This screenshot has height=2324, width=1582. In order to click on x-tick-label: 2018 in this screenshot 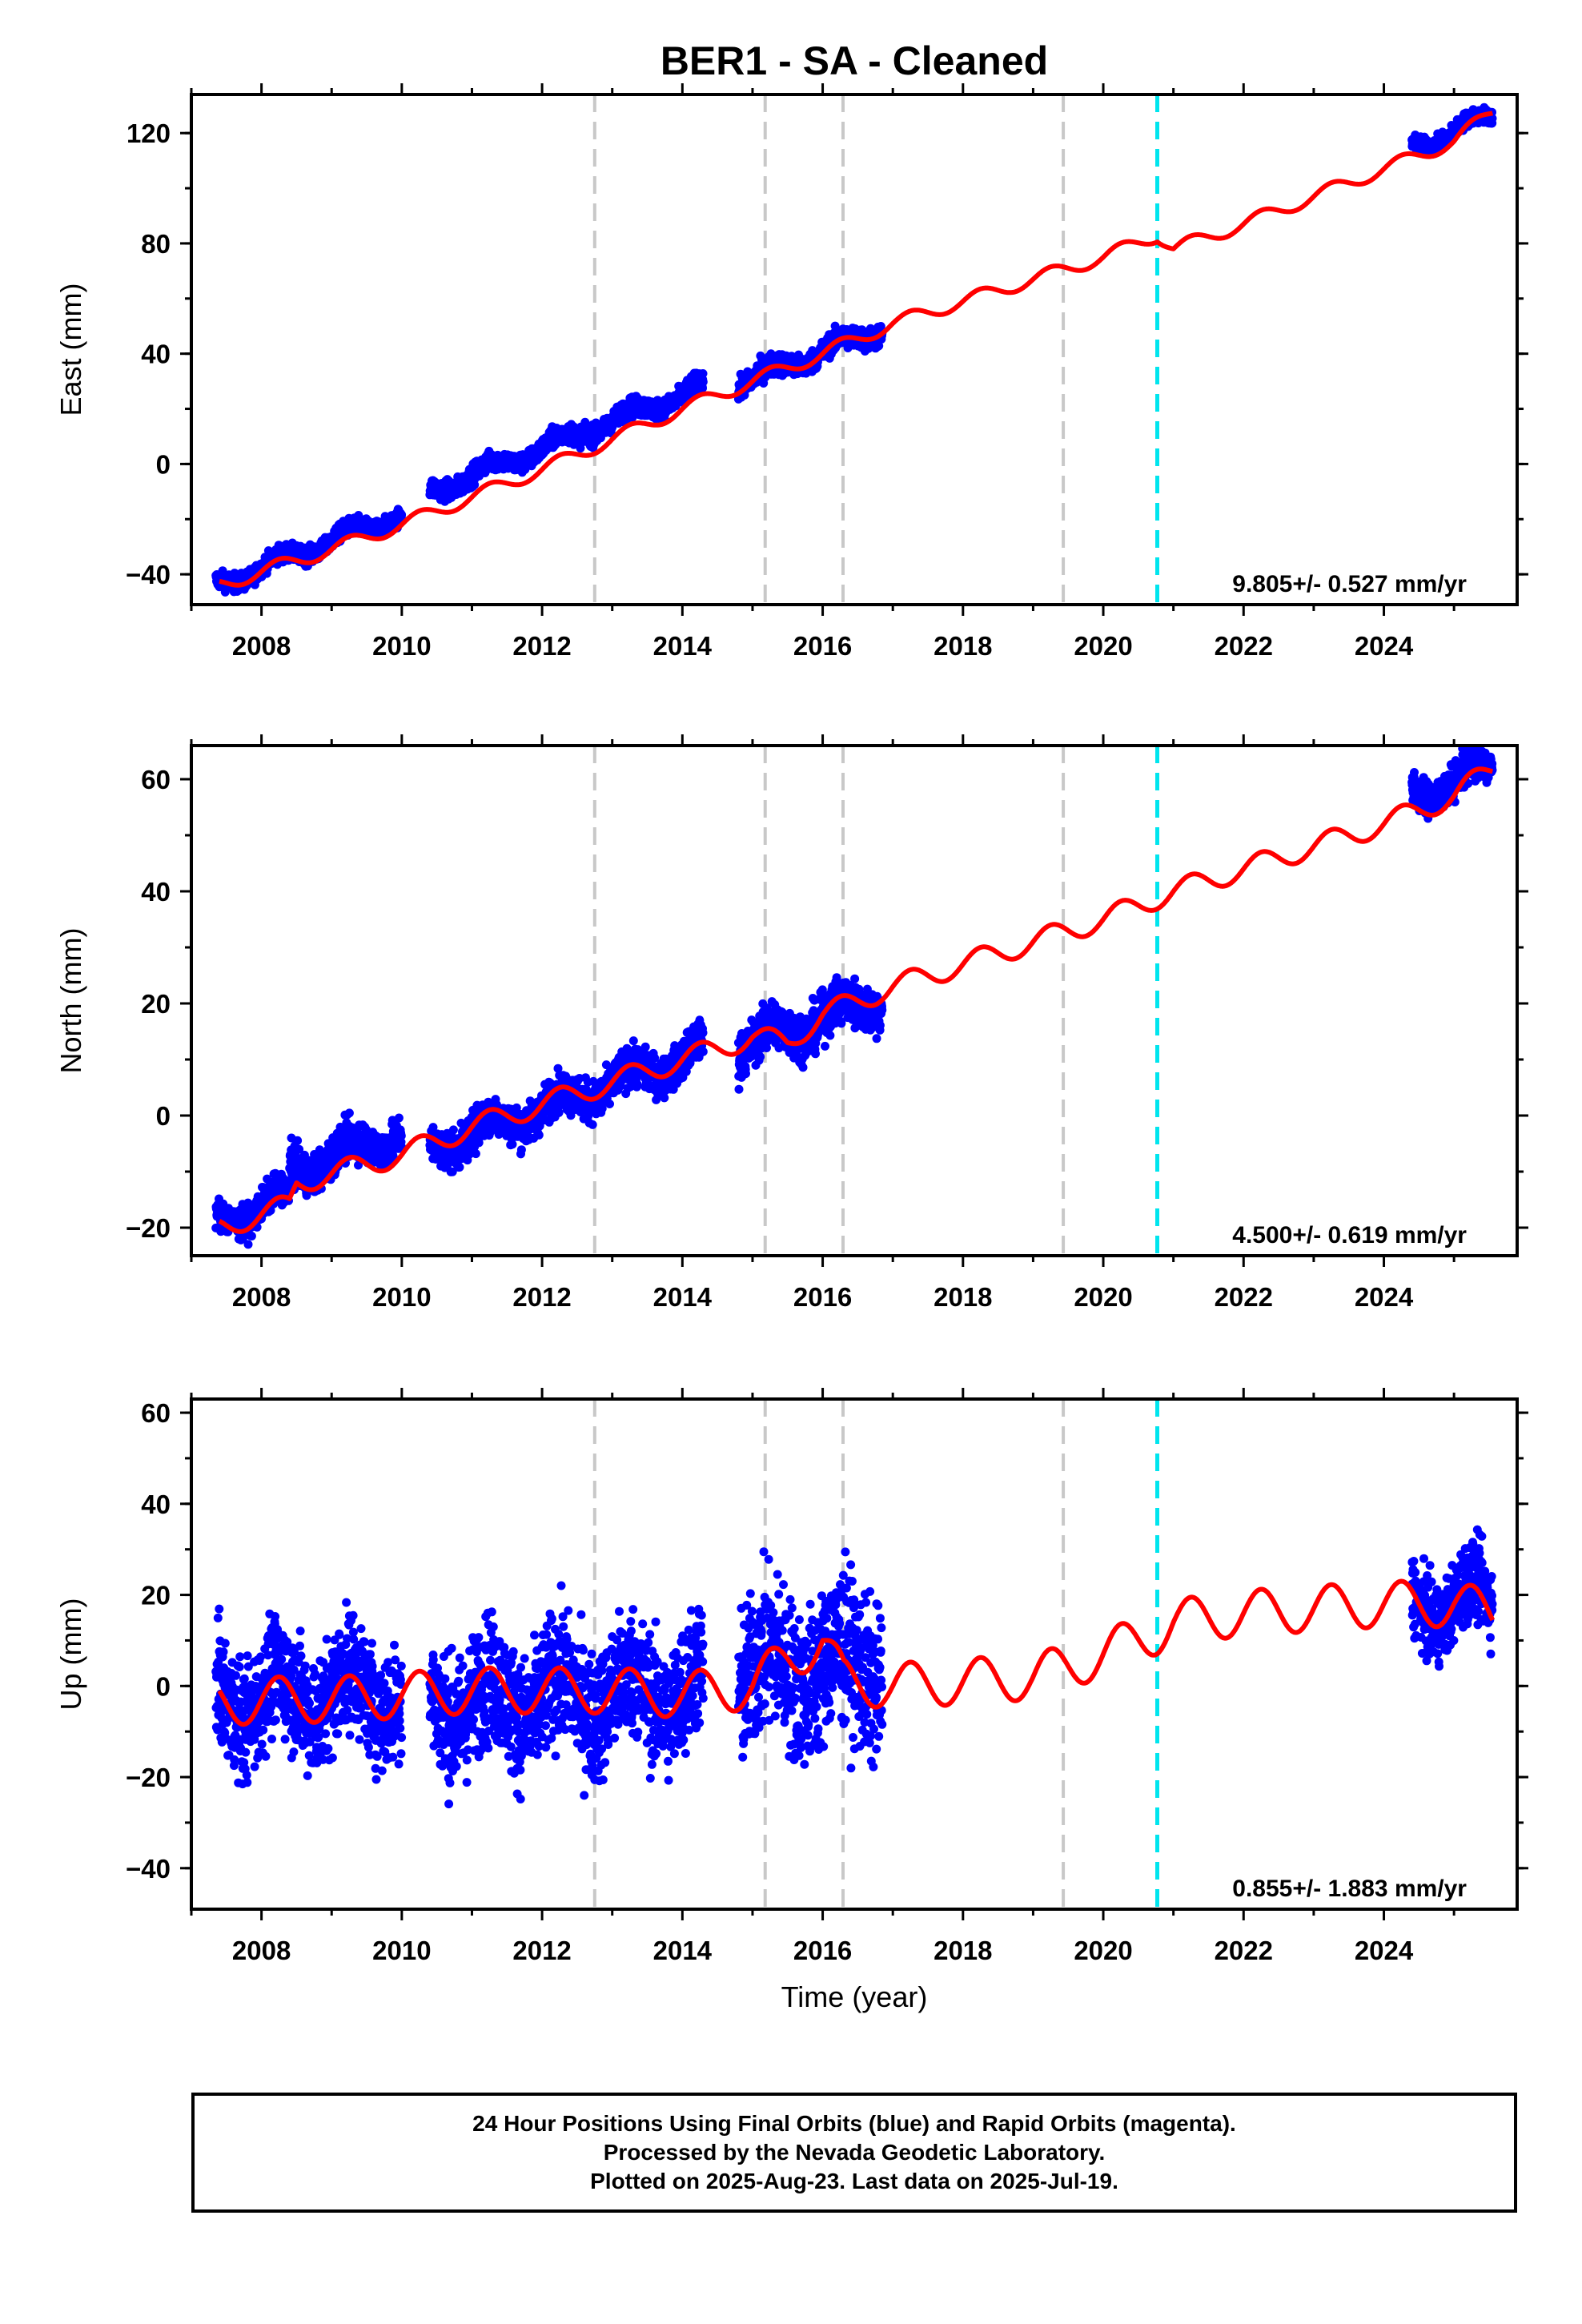, I will do `click(963, 646)`.